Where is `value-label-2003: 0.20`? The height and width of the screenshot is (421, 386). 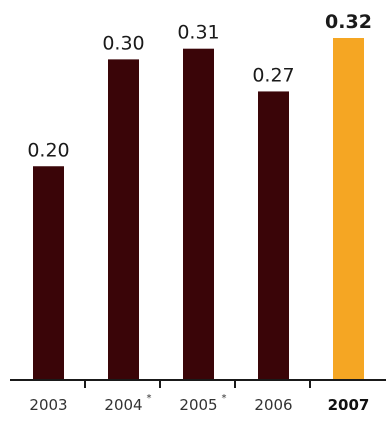 value-label-2003: 0.20 is located at coordinates (48, 150).